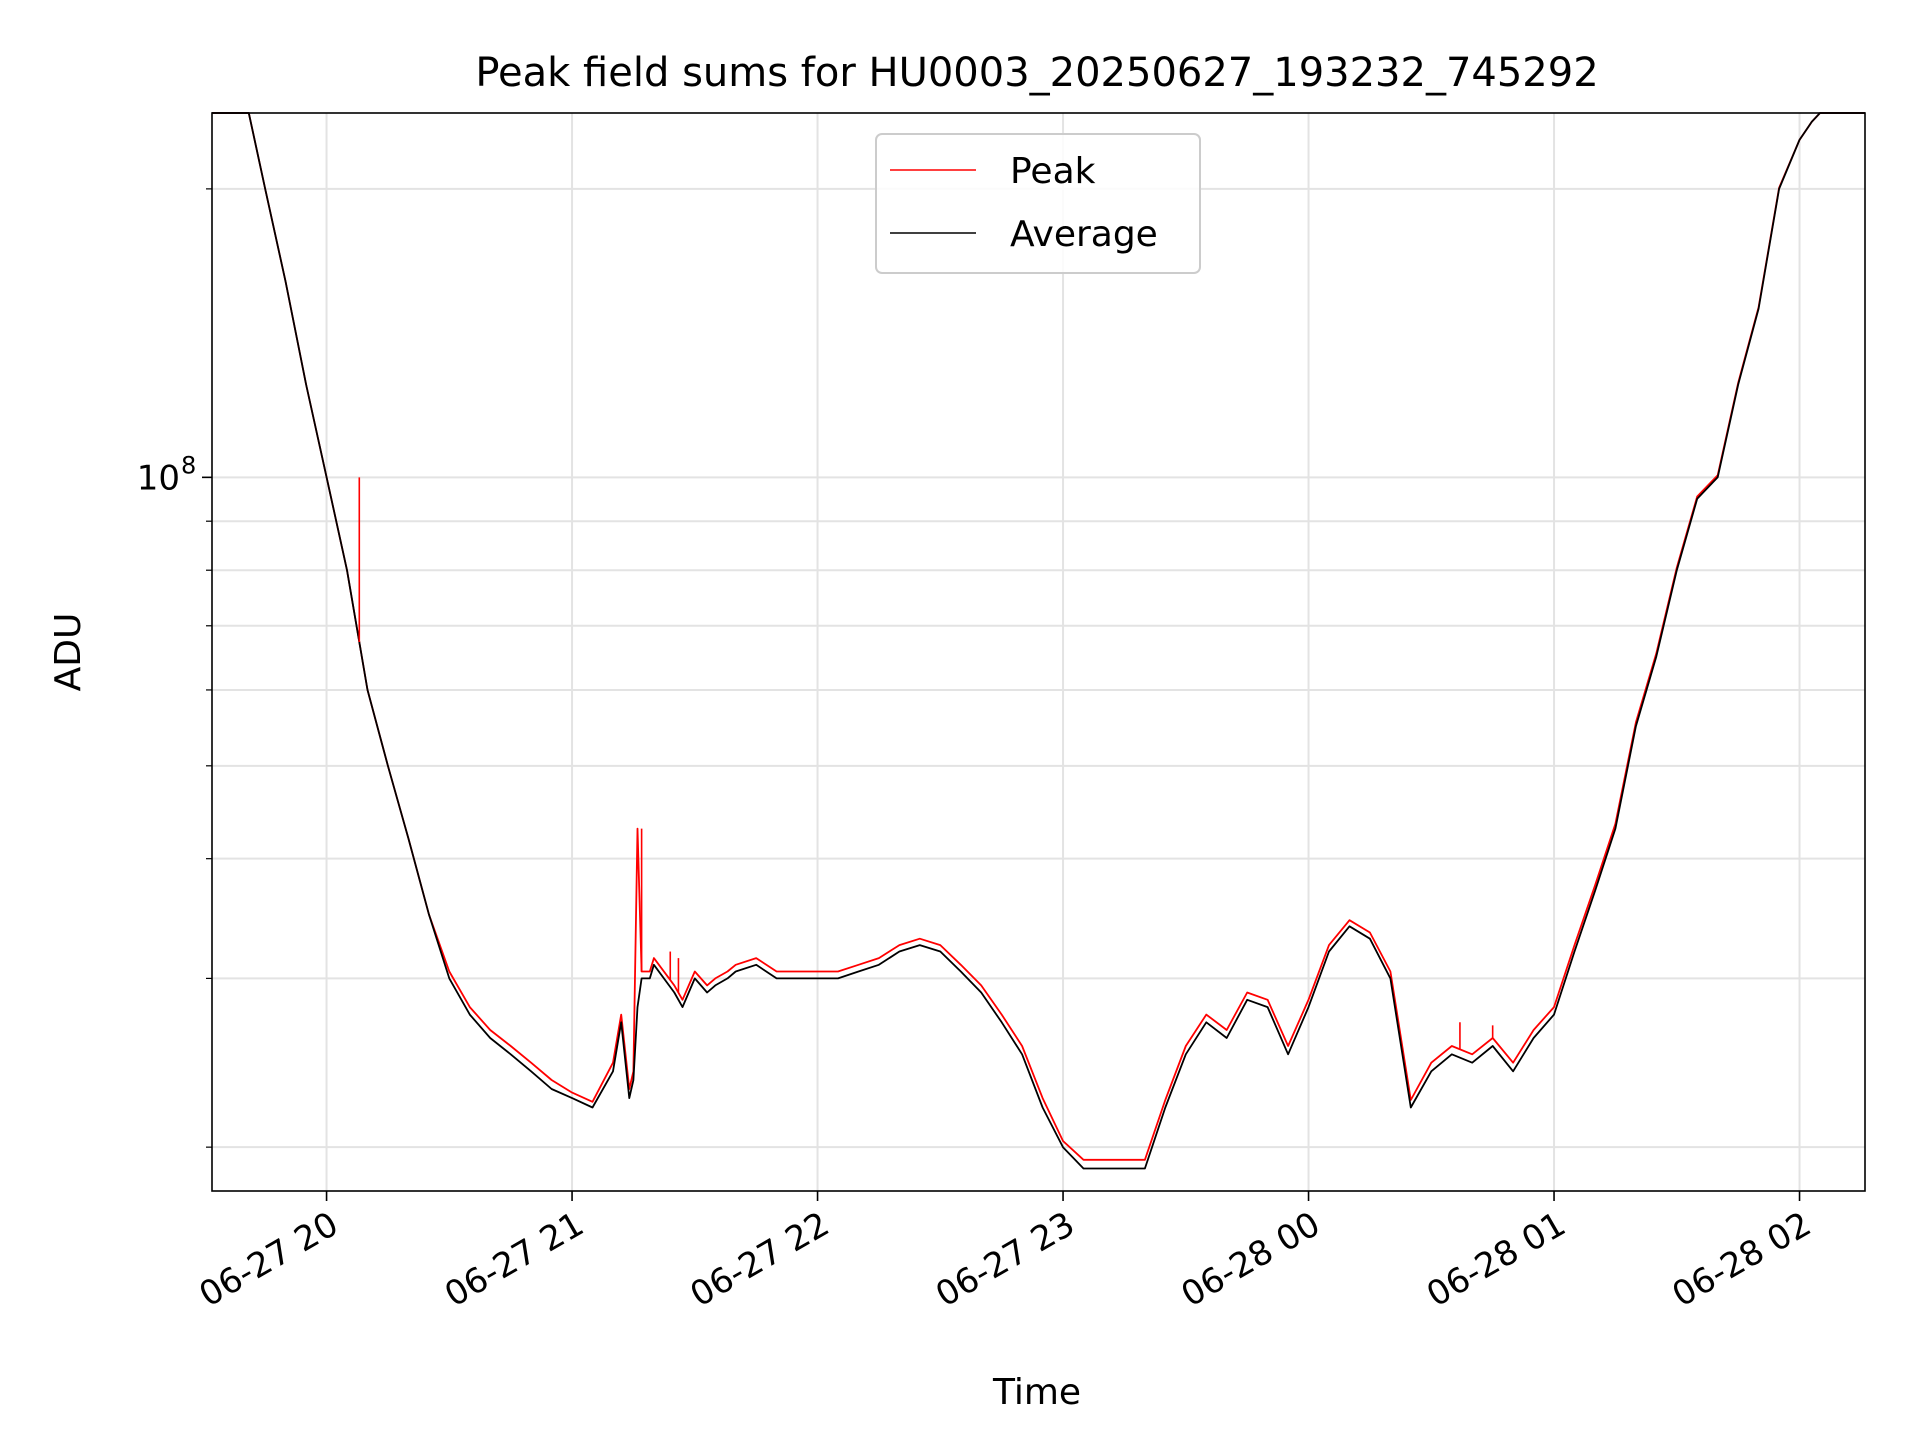 The height and width of the screenshot is (1440, 1920). What do you see at coordinates (1036, 1392) in the screenshot?
I see `x-axis-label: Time` at bounding box center [1036, 1392].